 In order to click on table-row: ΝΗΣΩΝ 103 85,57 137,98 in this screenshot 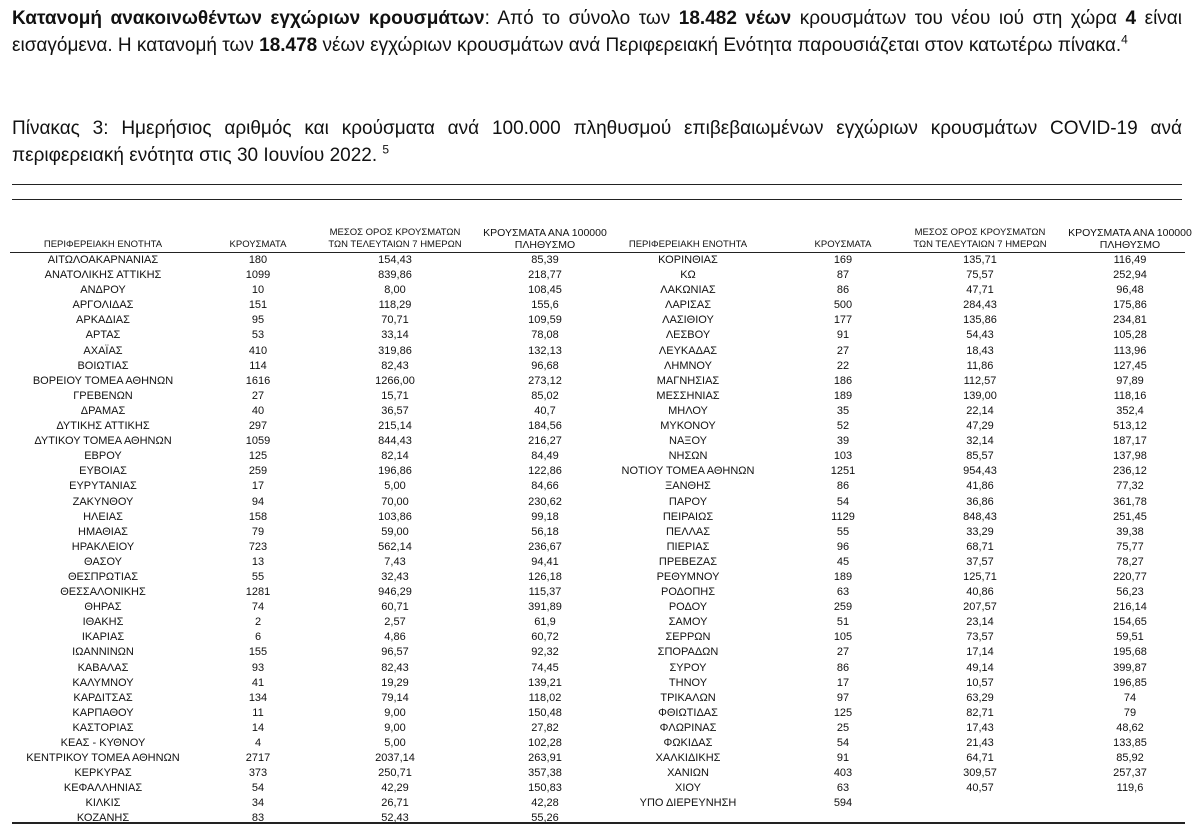, I will do `click(890, 456)`.